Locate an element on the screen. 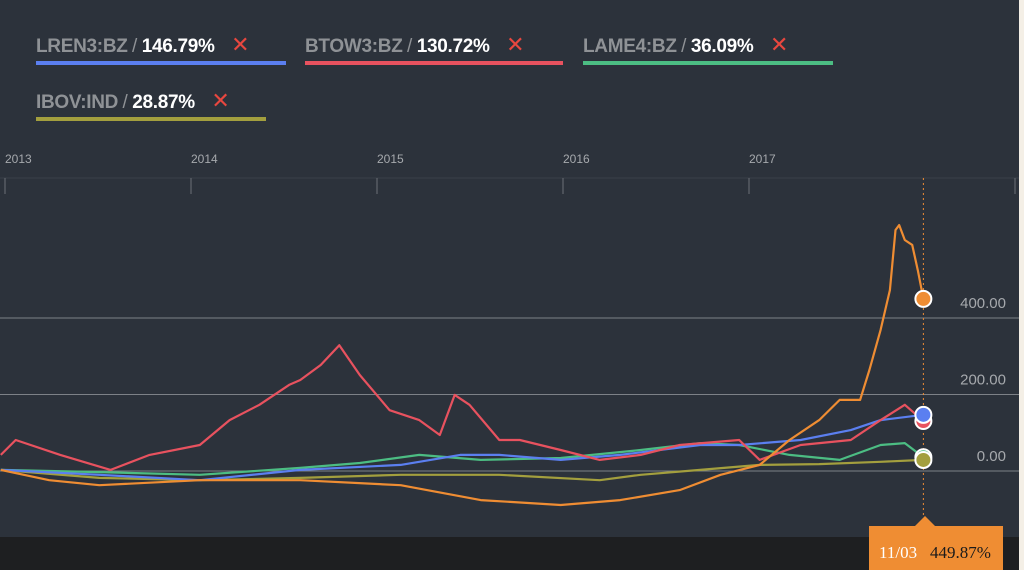 Image resolution: width=1024 pixels, height=570 pixels. hover-tooltip: 11/03 449.87% is located at coordinates (936, 543).